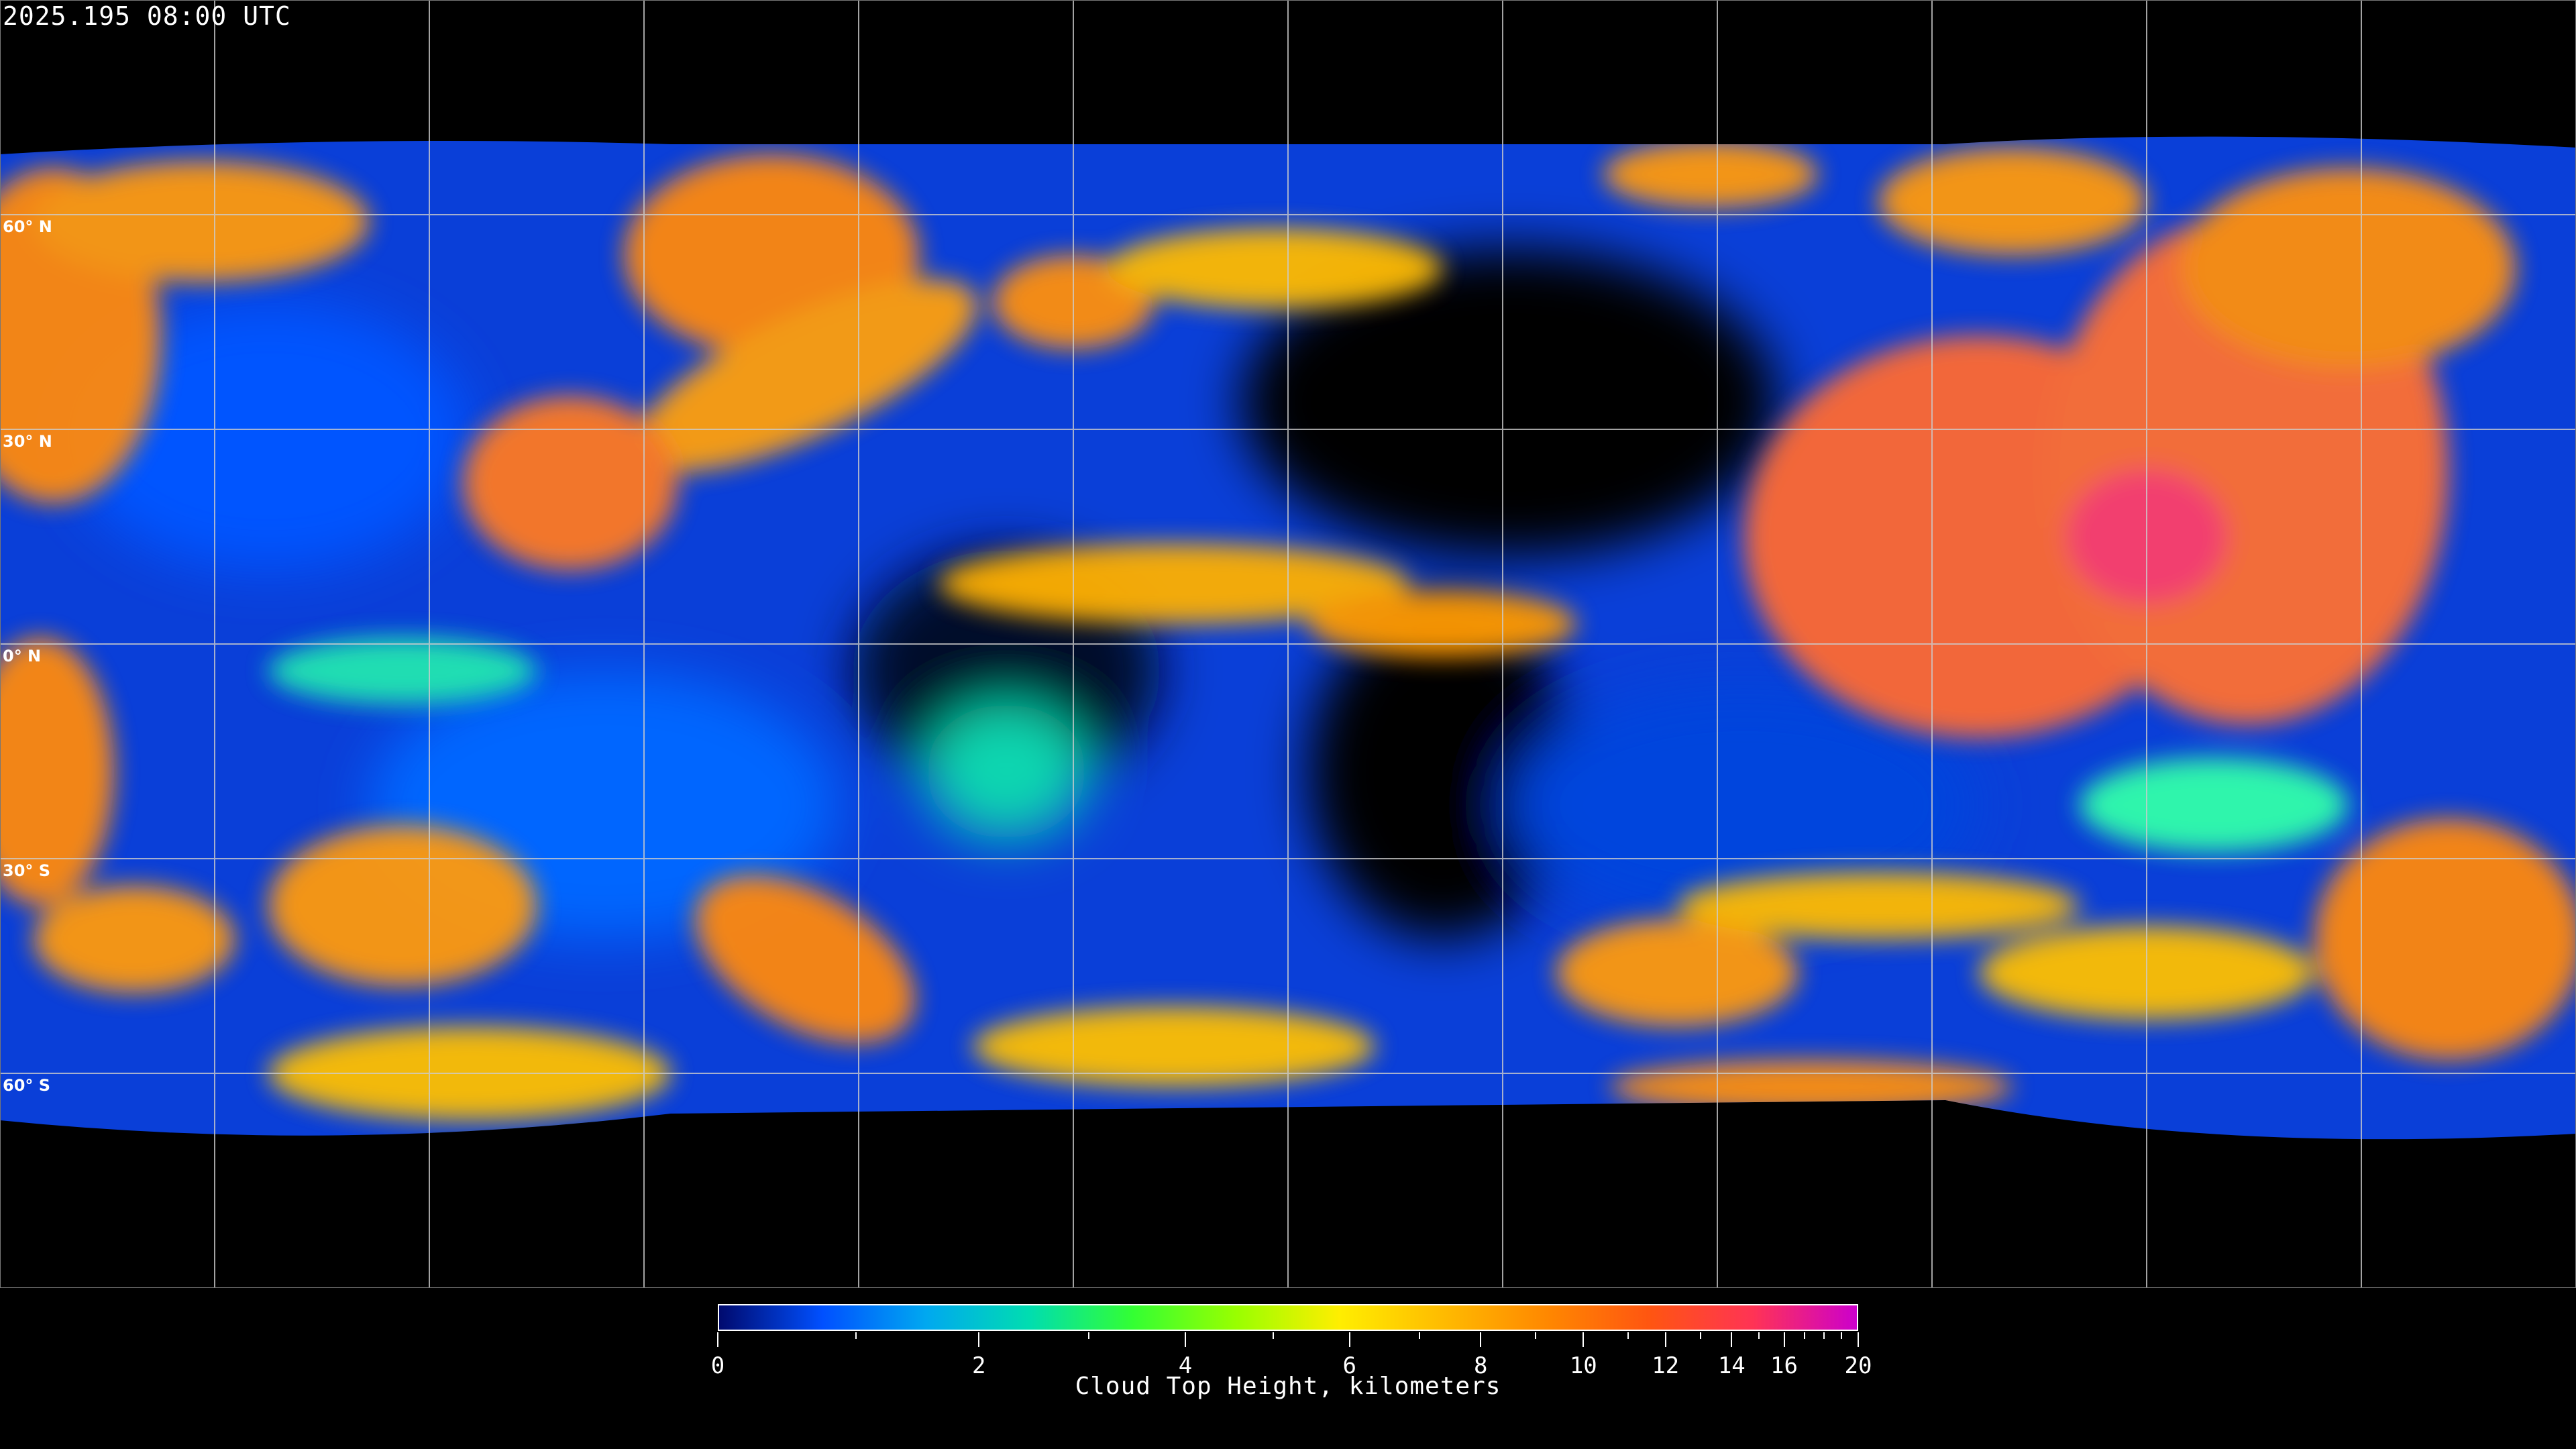  What do you see at coordinates (1185, 1365) in the screenshot?
I see `colorbar-tick-label: 4` at bounding box center [1185, 1365].